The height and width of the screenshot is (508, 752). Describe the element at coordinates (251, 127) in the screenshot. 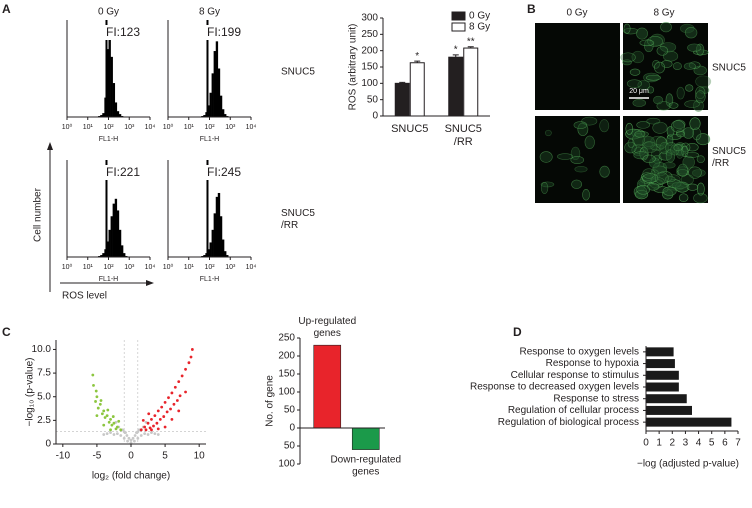

I see `x-tick-label: 10⁴` at that location.